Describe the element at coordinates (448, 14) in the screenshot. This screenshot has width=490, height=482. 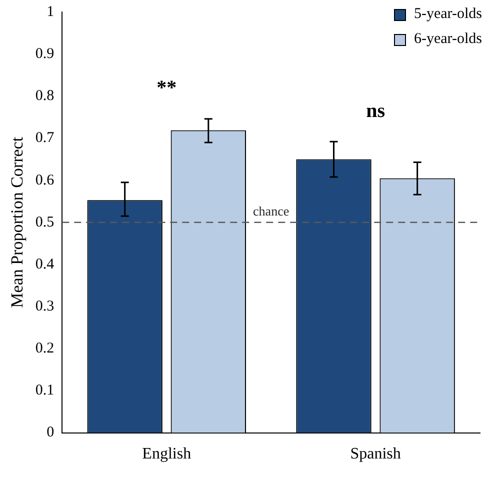
I see `legend-label: 5-year-olds` at that location.